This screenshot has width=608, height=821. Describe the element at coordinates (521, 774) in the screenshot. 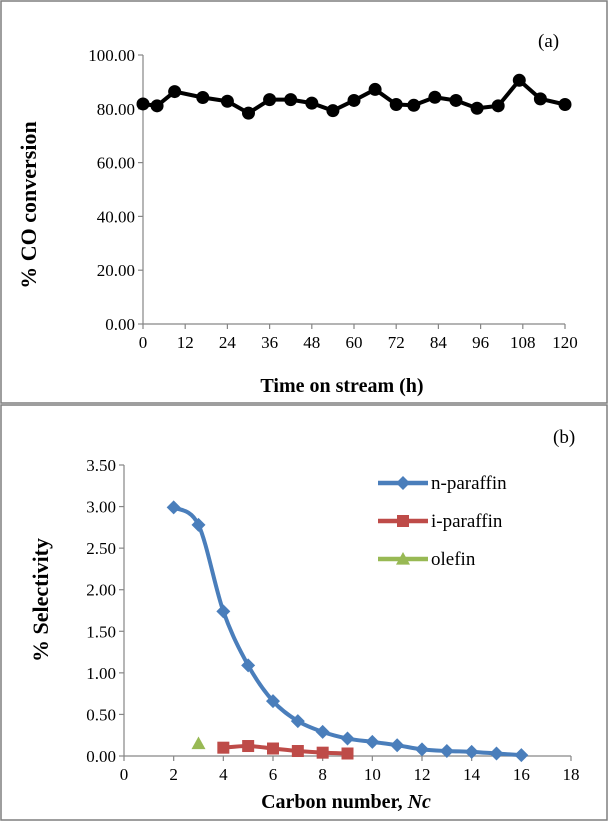

I see `panel-b-x-tick-label: 16` at that location.